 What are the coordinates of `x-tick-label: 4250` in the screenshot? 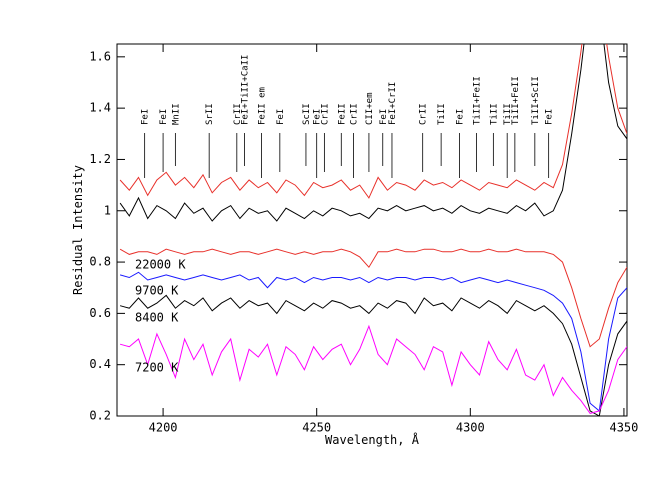 It's located at (316, 428).